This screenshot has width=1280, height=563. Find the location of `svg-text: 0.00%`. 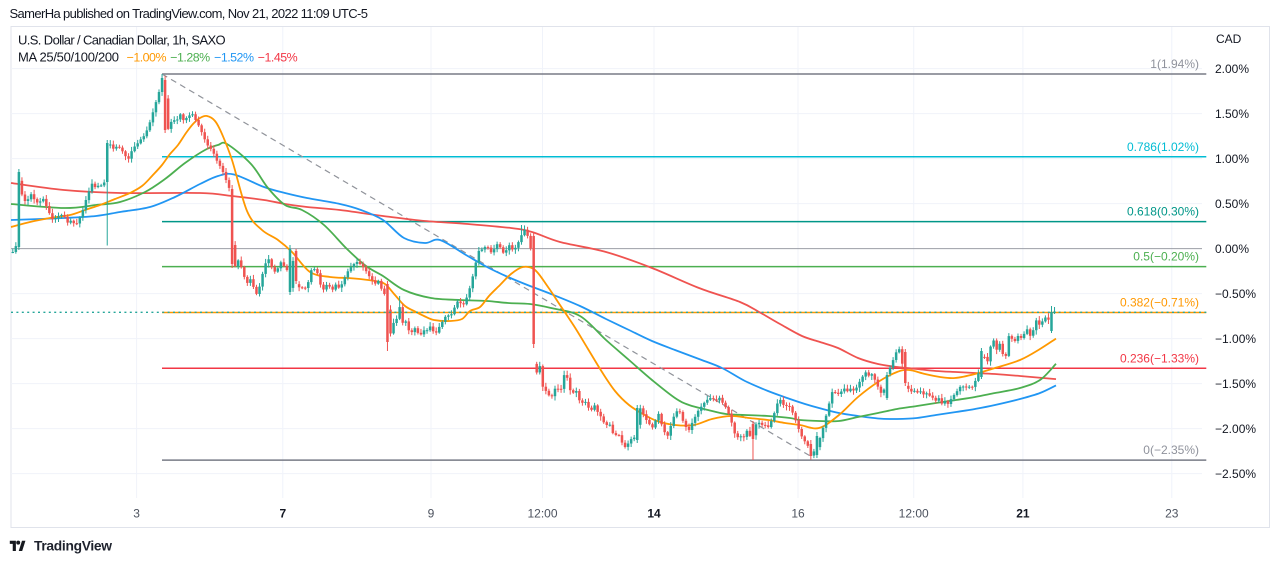

svg-text: 0.00% is located at coordinates (1232, 249).